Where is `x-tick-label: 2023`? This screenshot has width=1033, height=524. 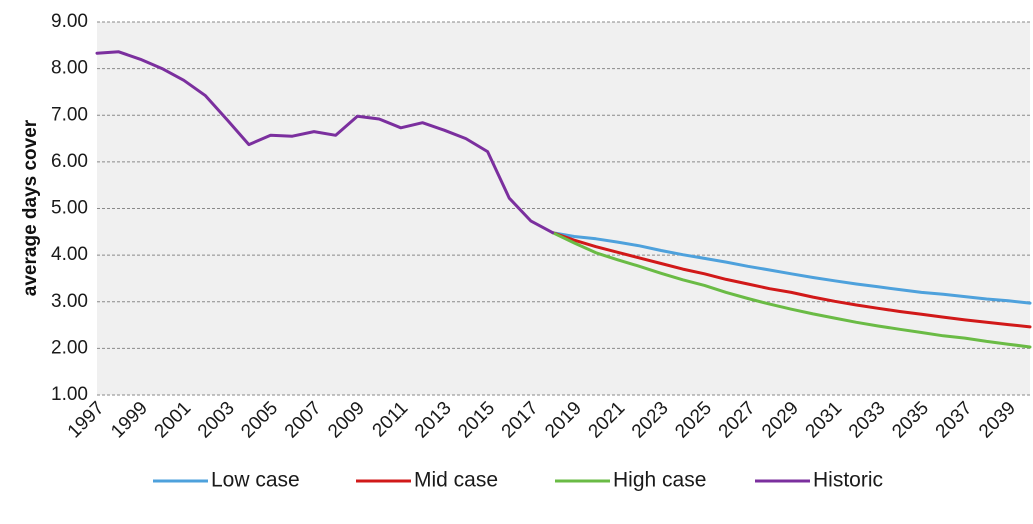 x-tick-label: 2023 is located at coordinates (650, 420).